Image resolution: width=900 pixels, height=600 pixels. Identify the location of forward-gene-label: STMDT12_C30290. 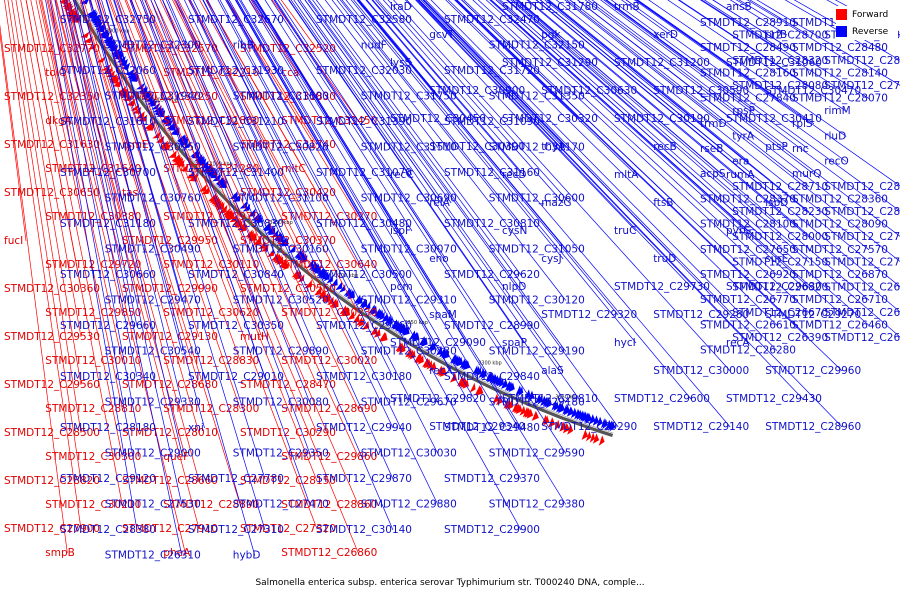
(288, 433).